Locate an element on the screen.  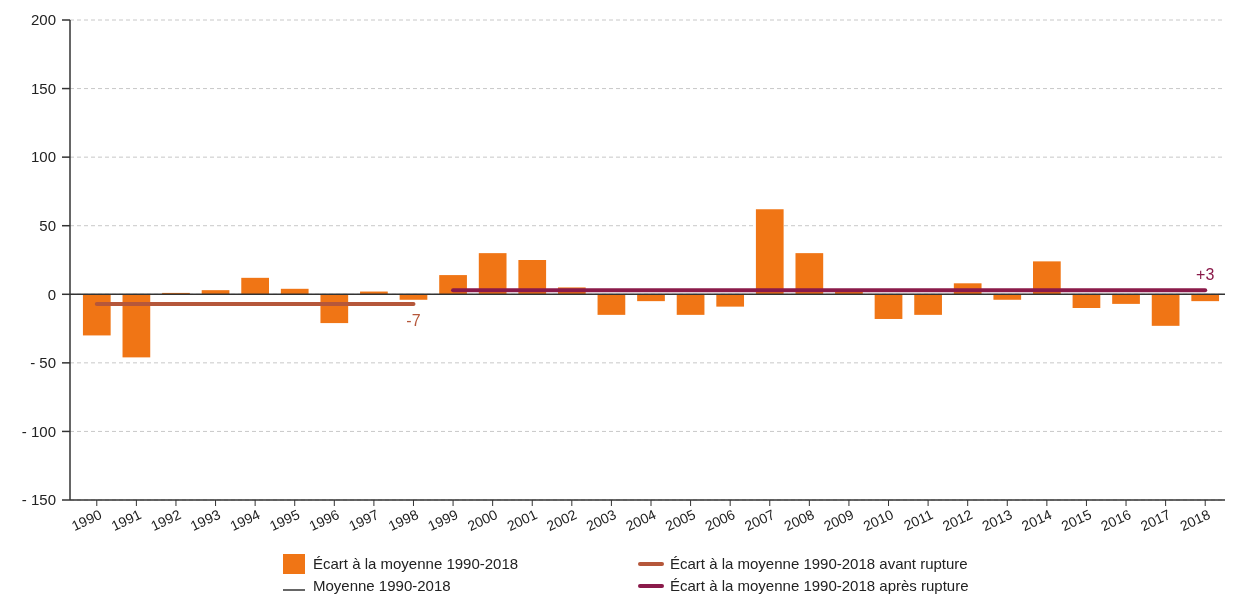
x-tick-label: 1990 is located at coordinates (87, 520).